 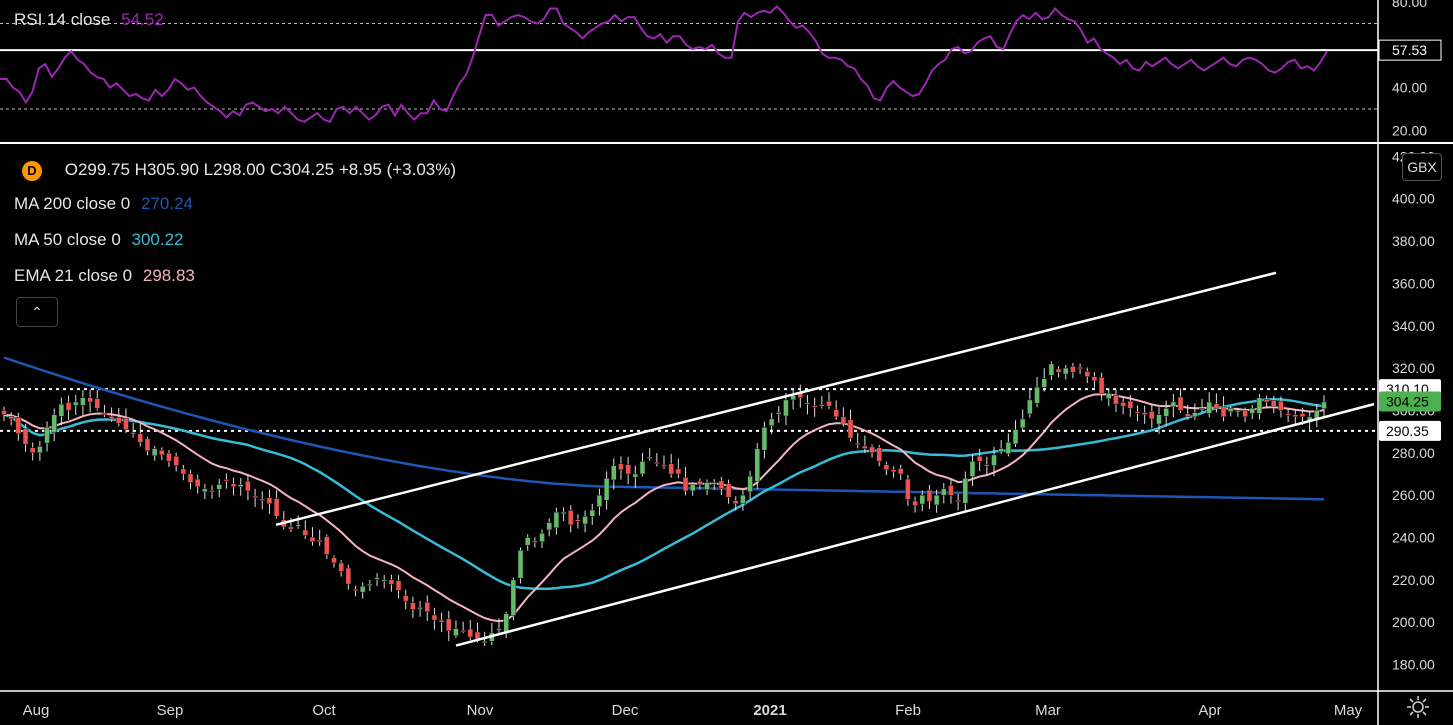 What do you see at coordinates (1410, 50) in the screenshot?
I see `rsi-label-box` at bounding box center [1410, 50].